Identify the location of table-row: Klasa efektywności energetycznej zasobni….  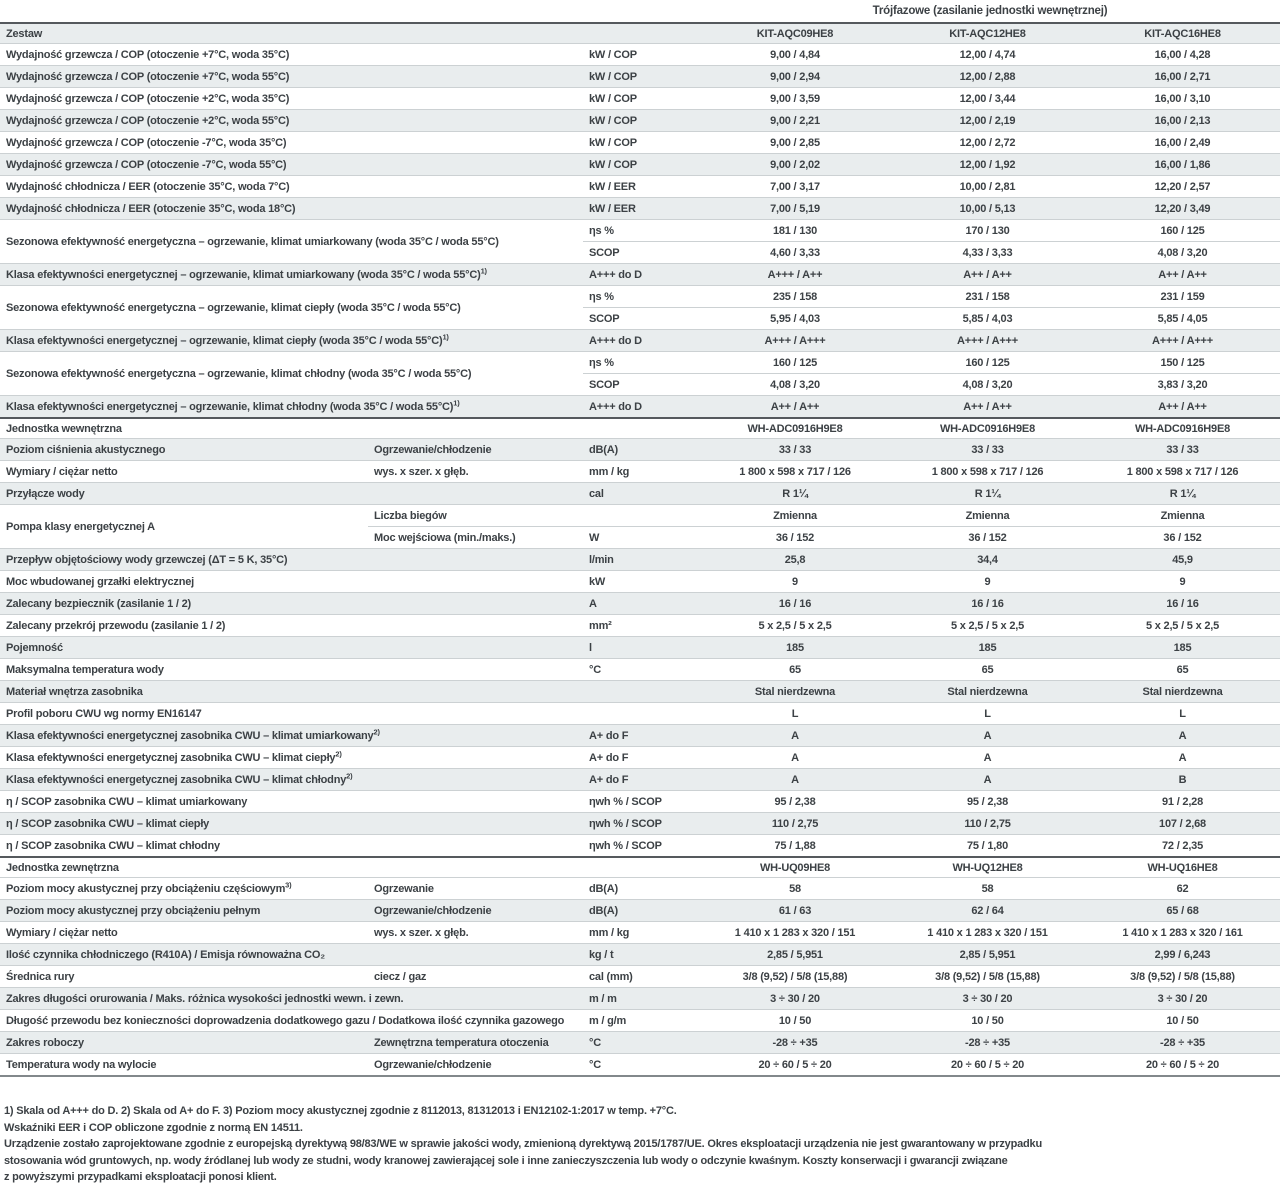
(640, 779).